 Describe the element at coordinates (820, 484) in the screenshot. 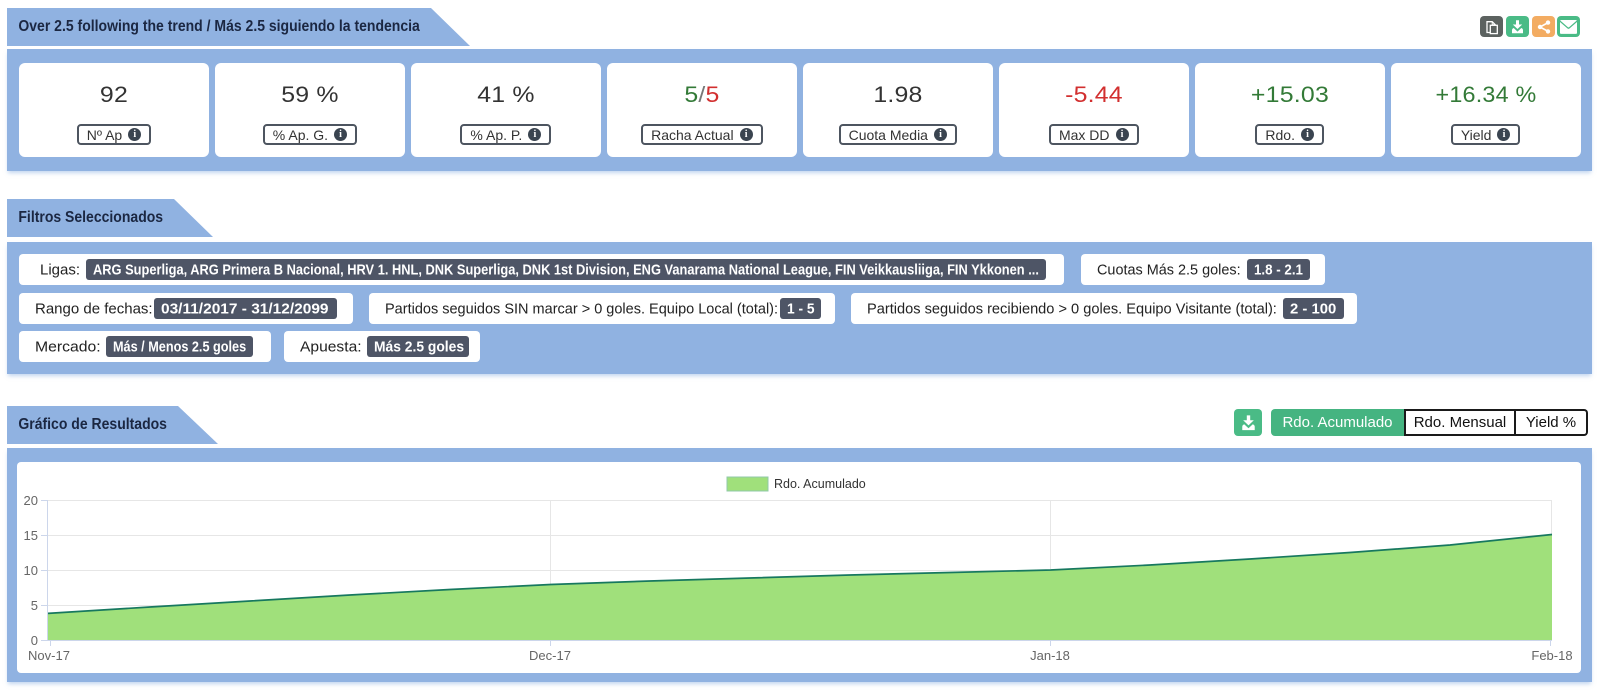

I see `svg-text: Rdo. Acumulado` at that location.